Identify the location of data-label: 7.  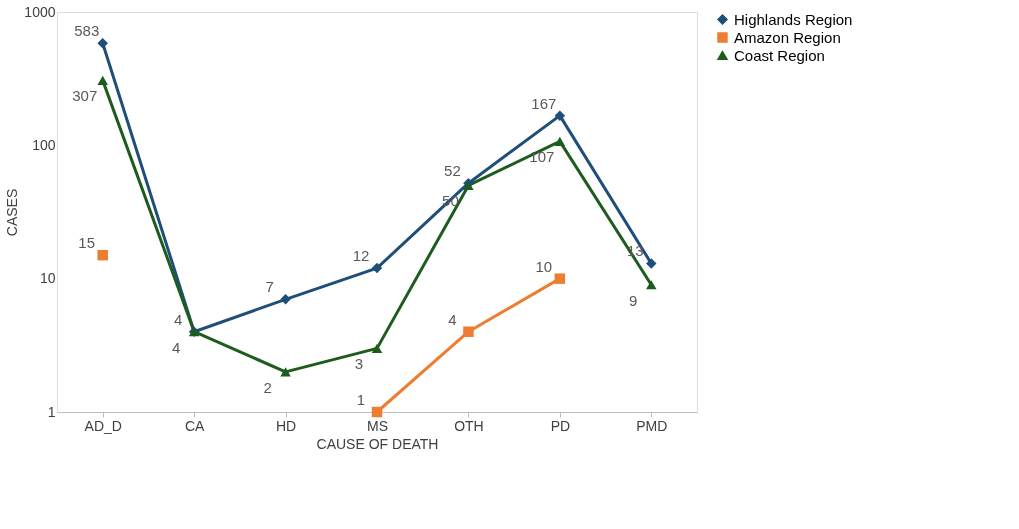
(269, 287).